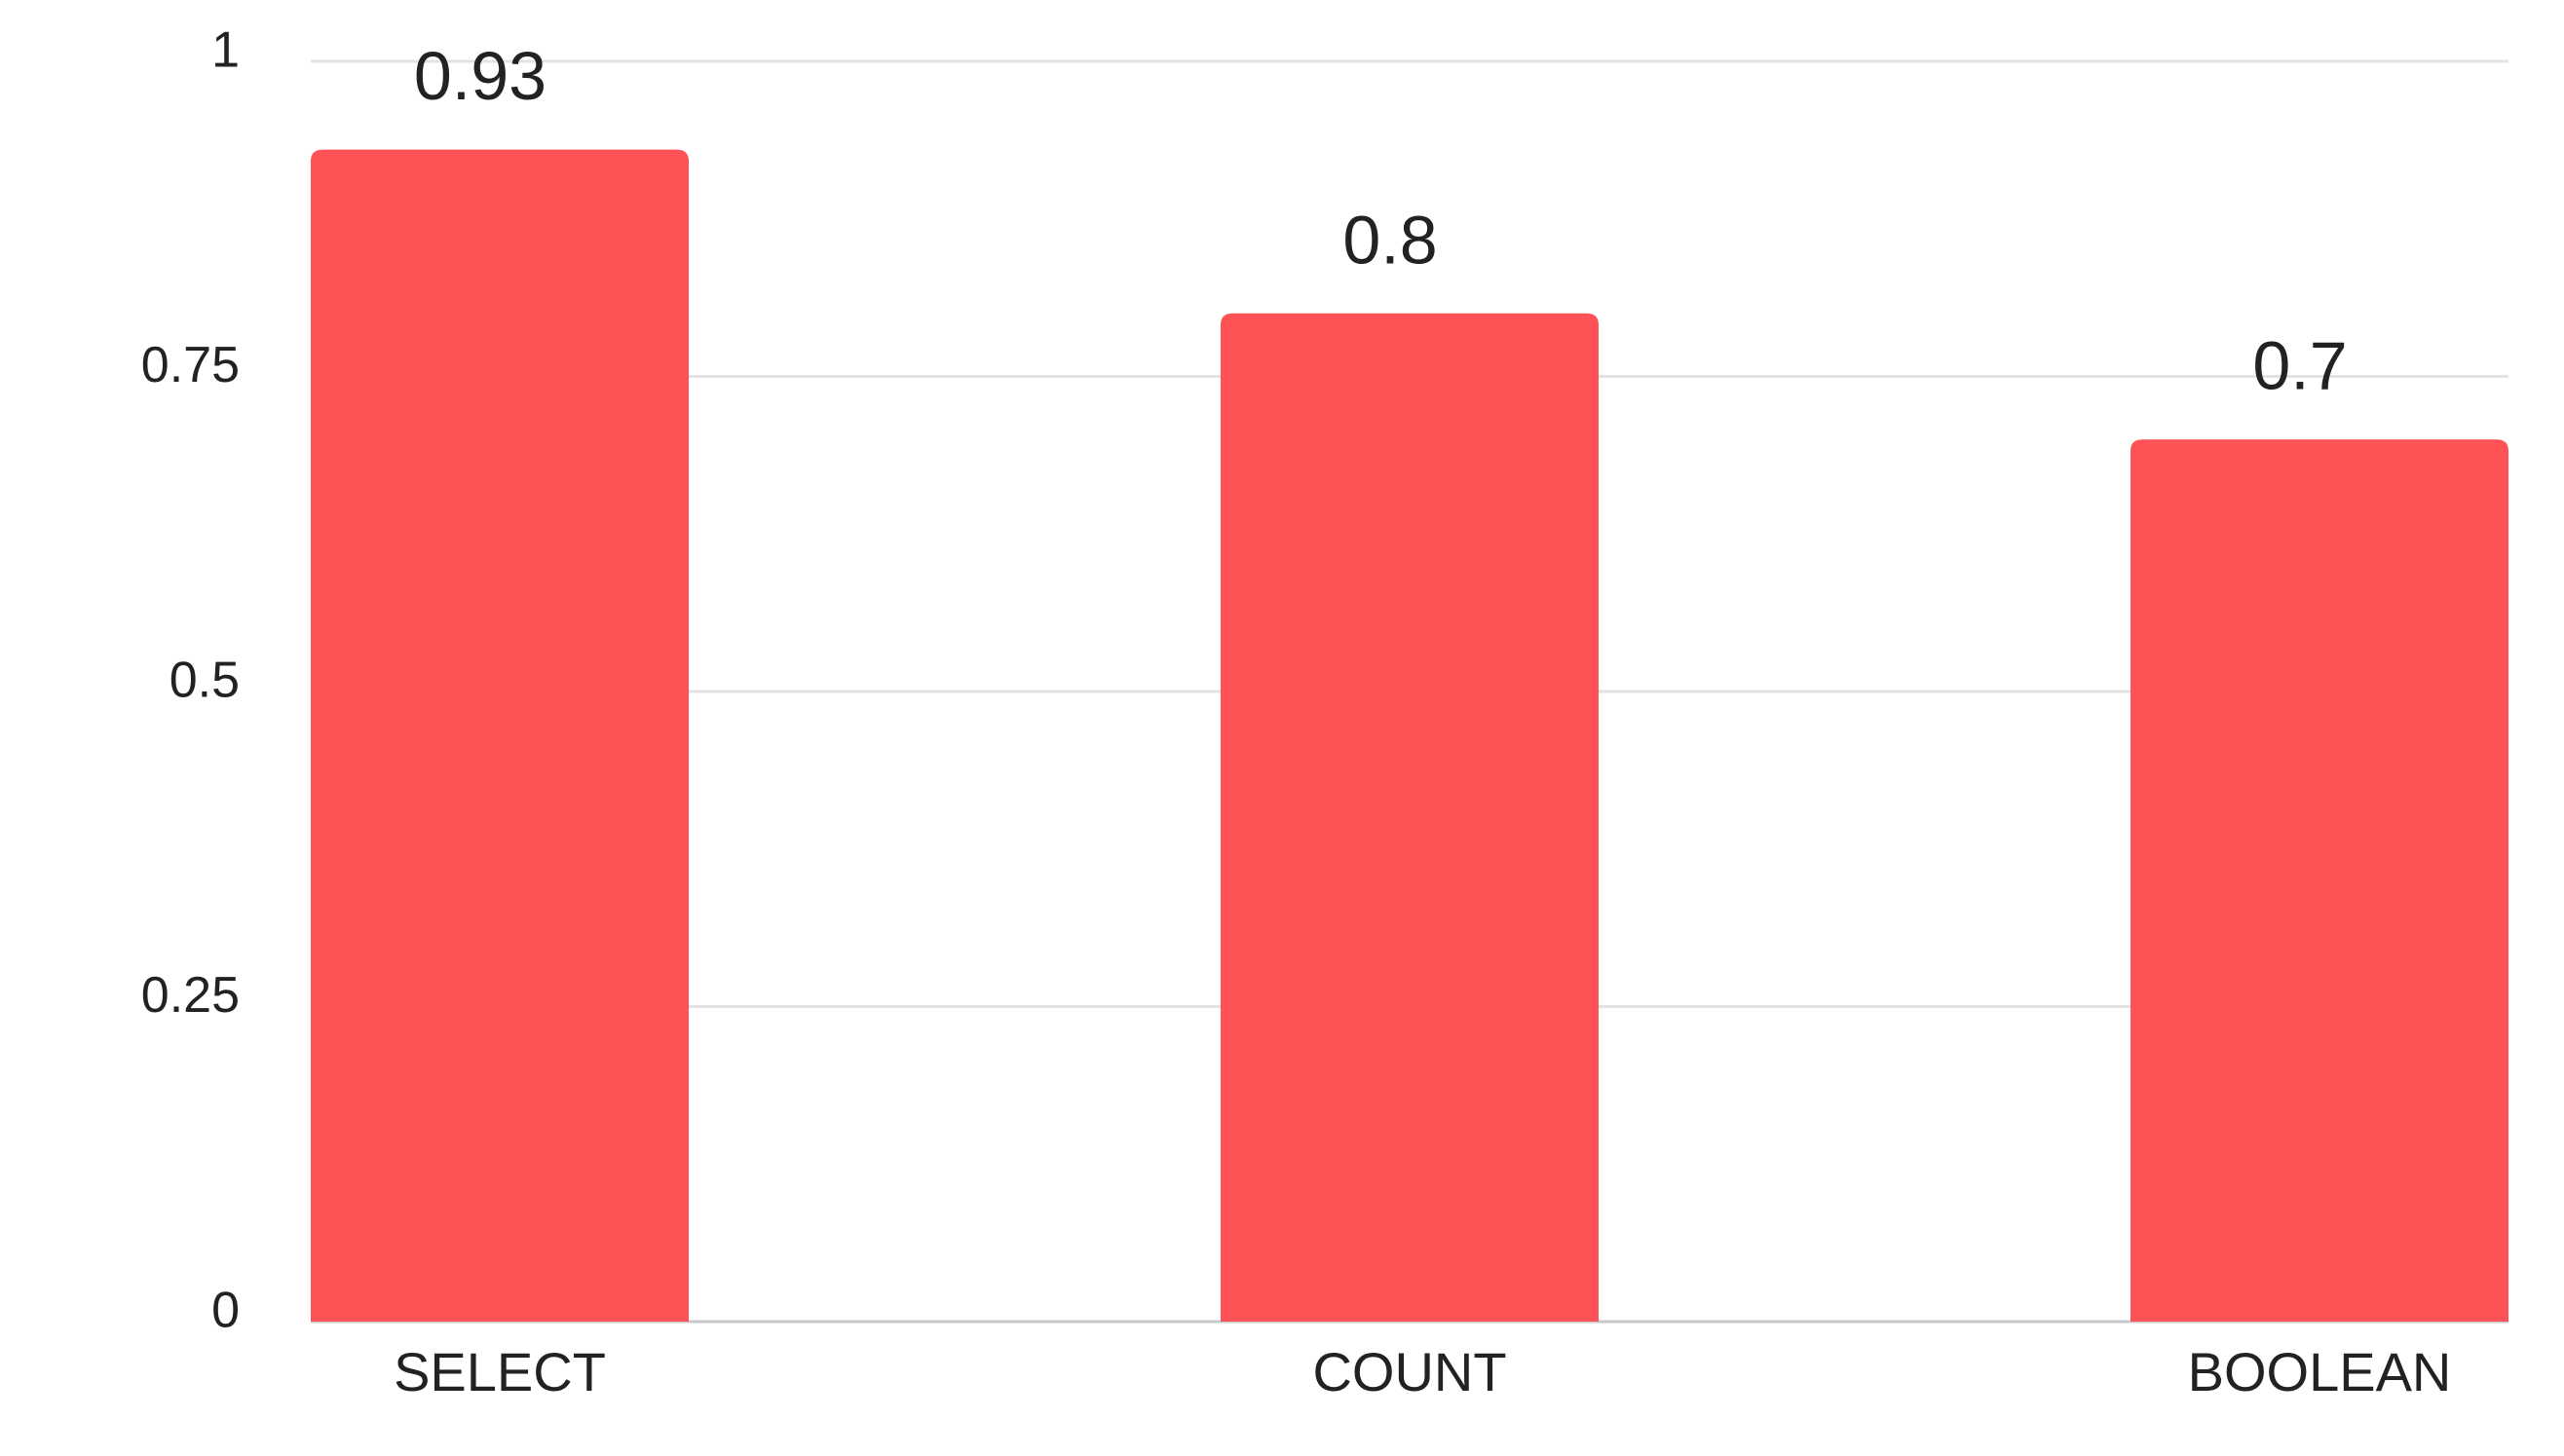  What do you see at coordinates (2299, 366) in the screenshot?
I see `value-label: 0.7` at bounding box center [2299, 366].